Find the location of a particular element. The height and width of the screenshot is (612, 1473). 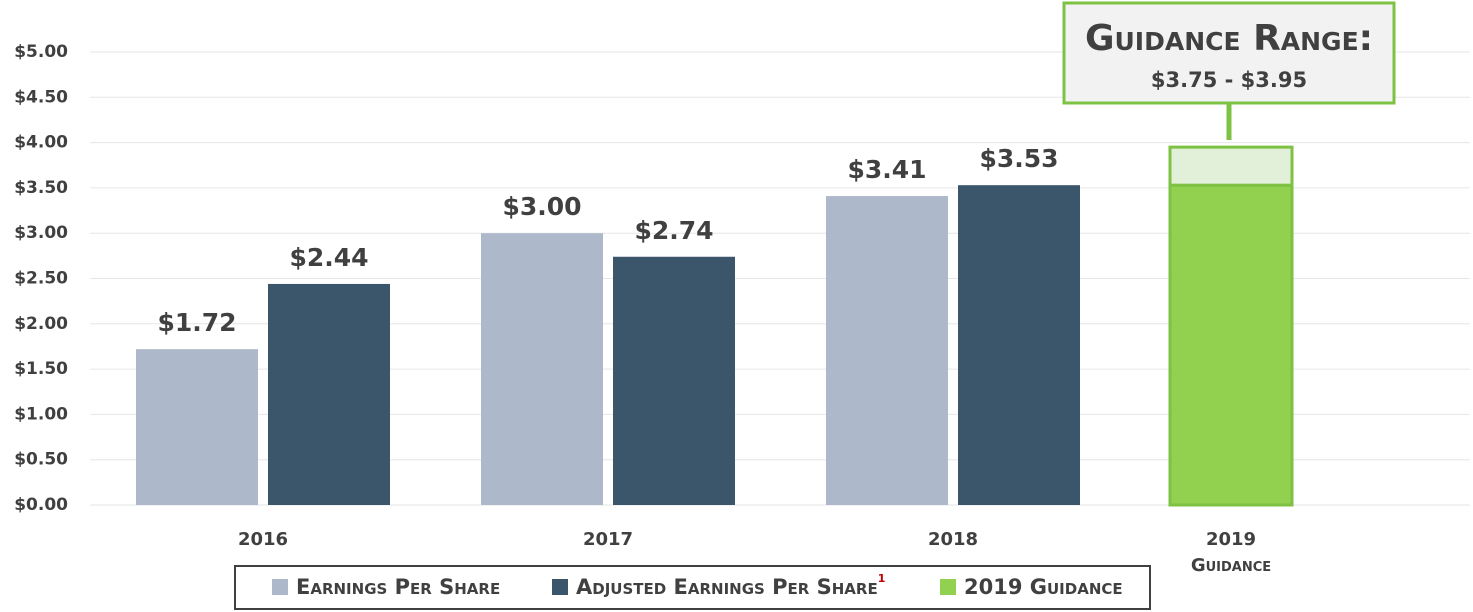

callout-box is located at coordinates (1229, 53).